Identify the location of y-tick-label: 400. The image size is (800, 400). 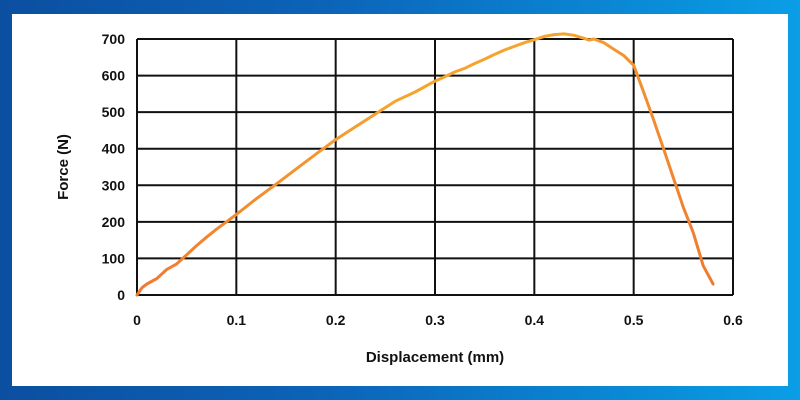
(114, 149).